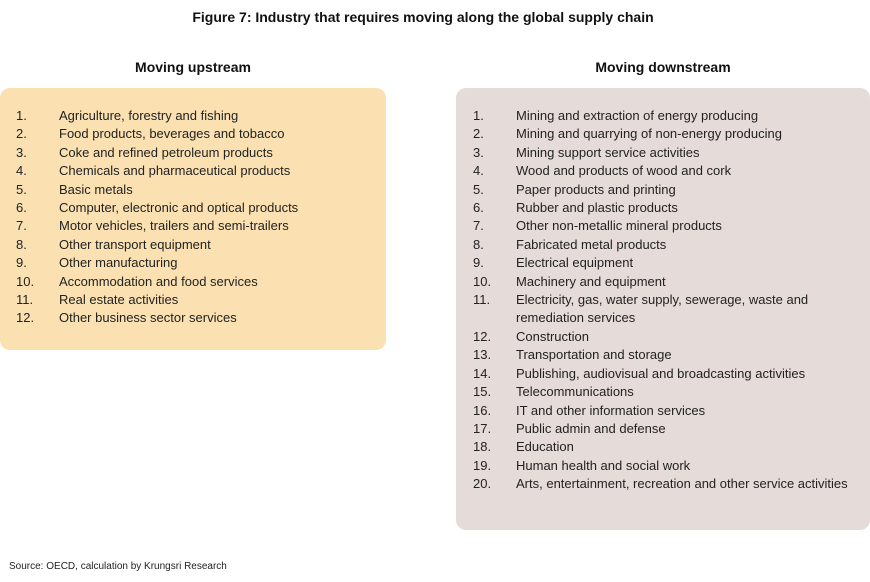 Image resolution: width=870 pixels, height=582 pixels. What do you see at coordinates (611, 410) in the screenshot?
I see `downstream-item-label: IT and other information services` at bounding box center [611, 410].